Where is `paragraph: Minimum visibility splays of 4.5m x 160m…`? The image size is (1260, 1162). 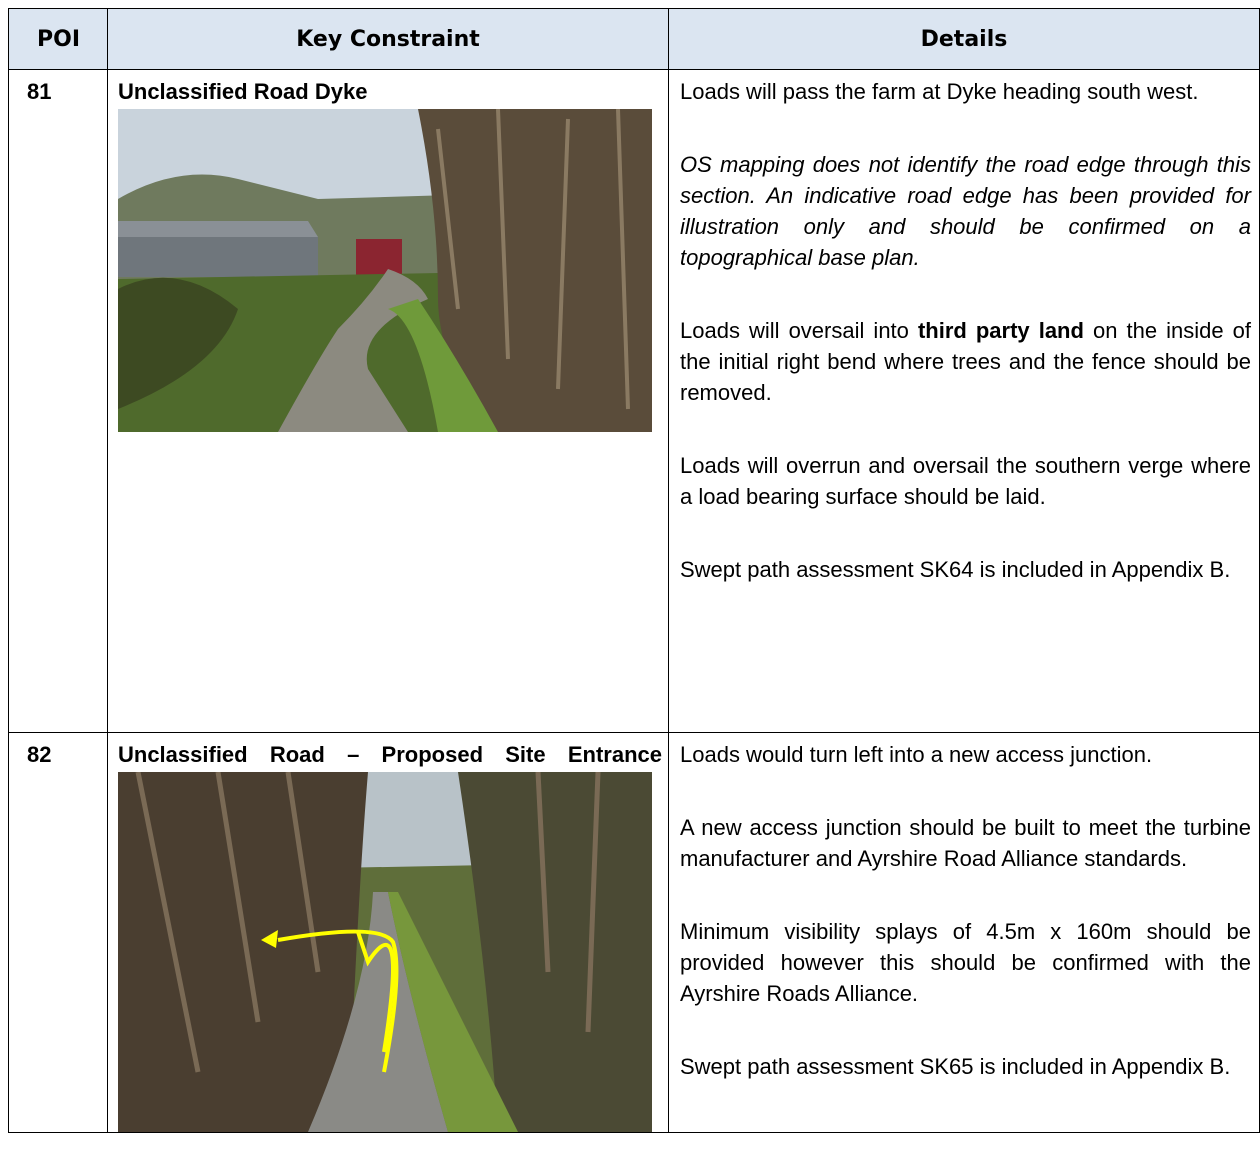 paragraph: Minimum visibility splays of 4.5m x 160m… is located at coordinates (965, 962).